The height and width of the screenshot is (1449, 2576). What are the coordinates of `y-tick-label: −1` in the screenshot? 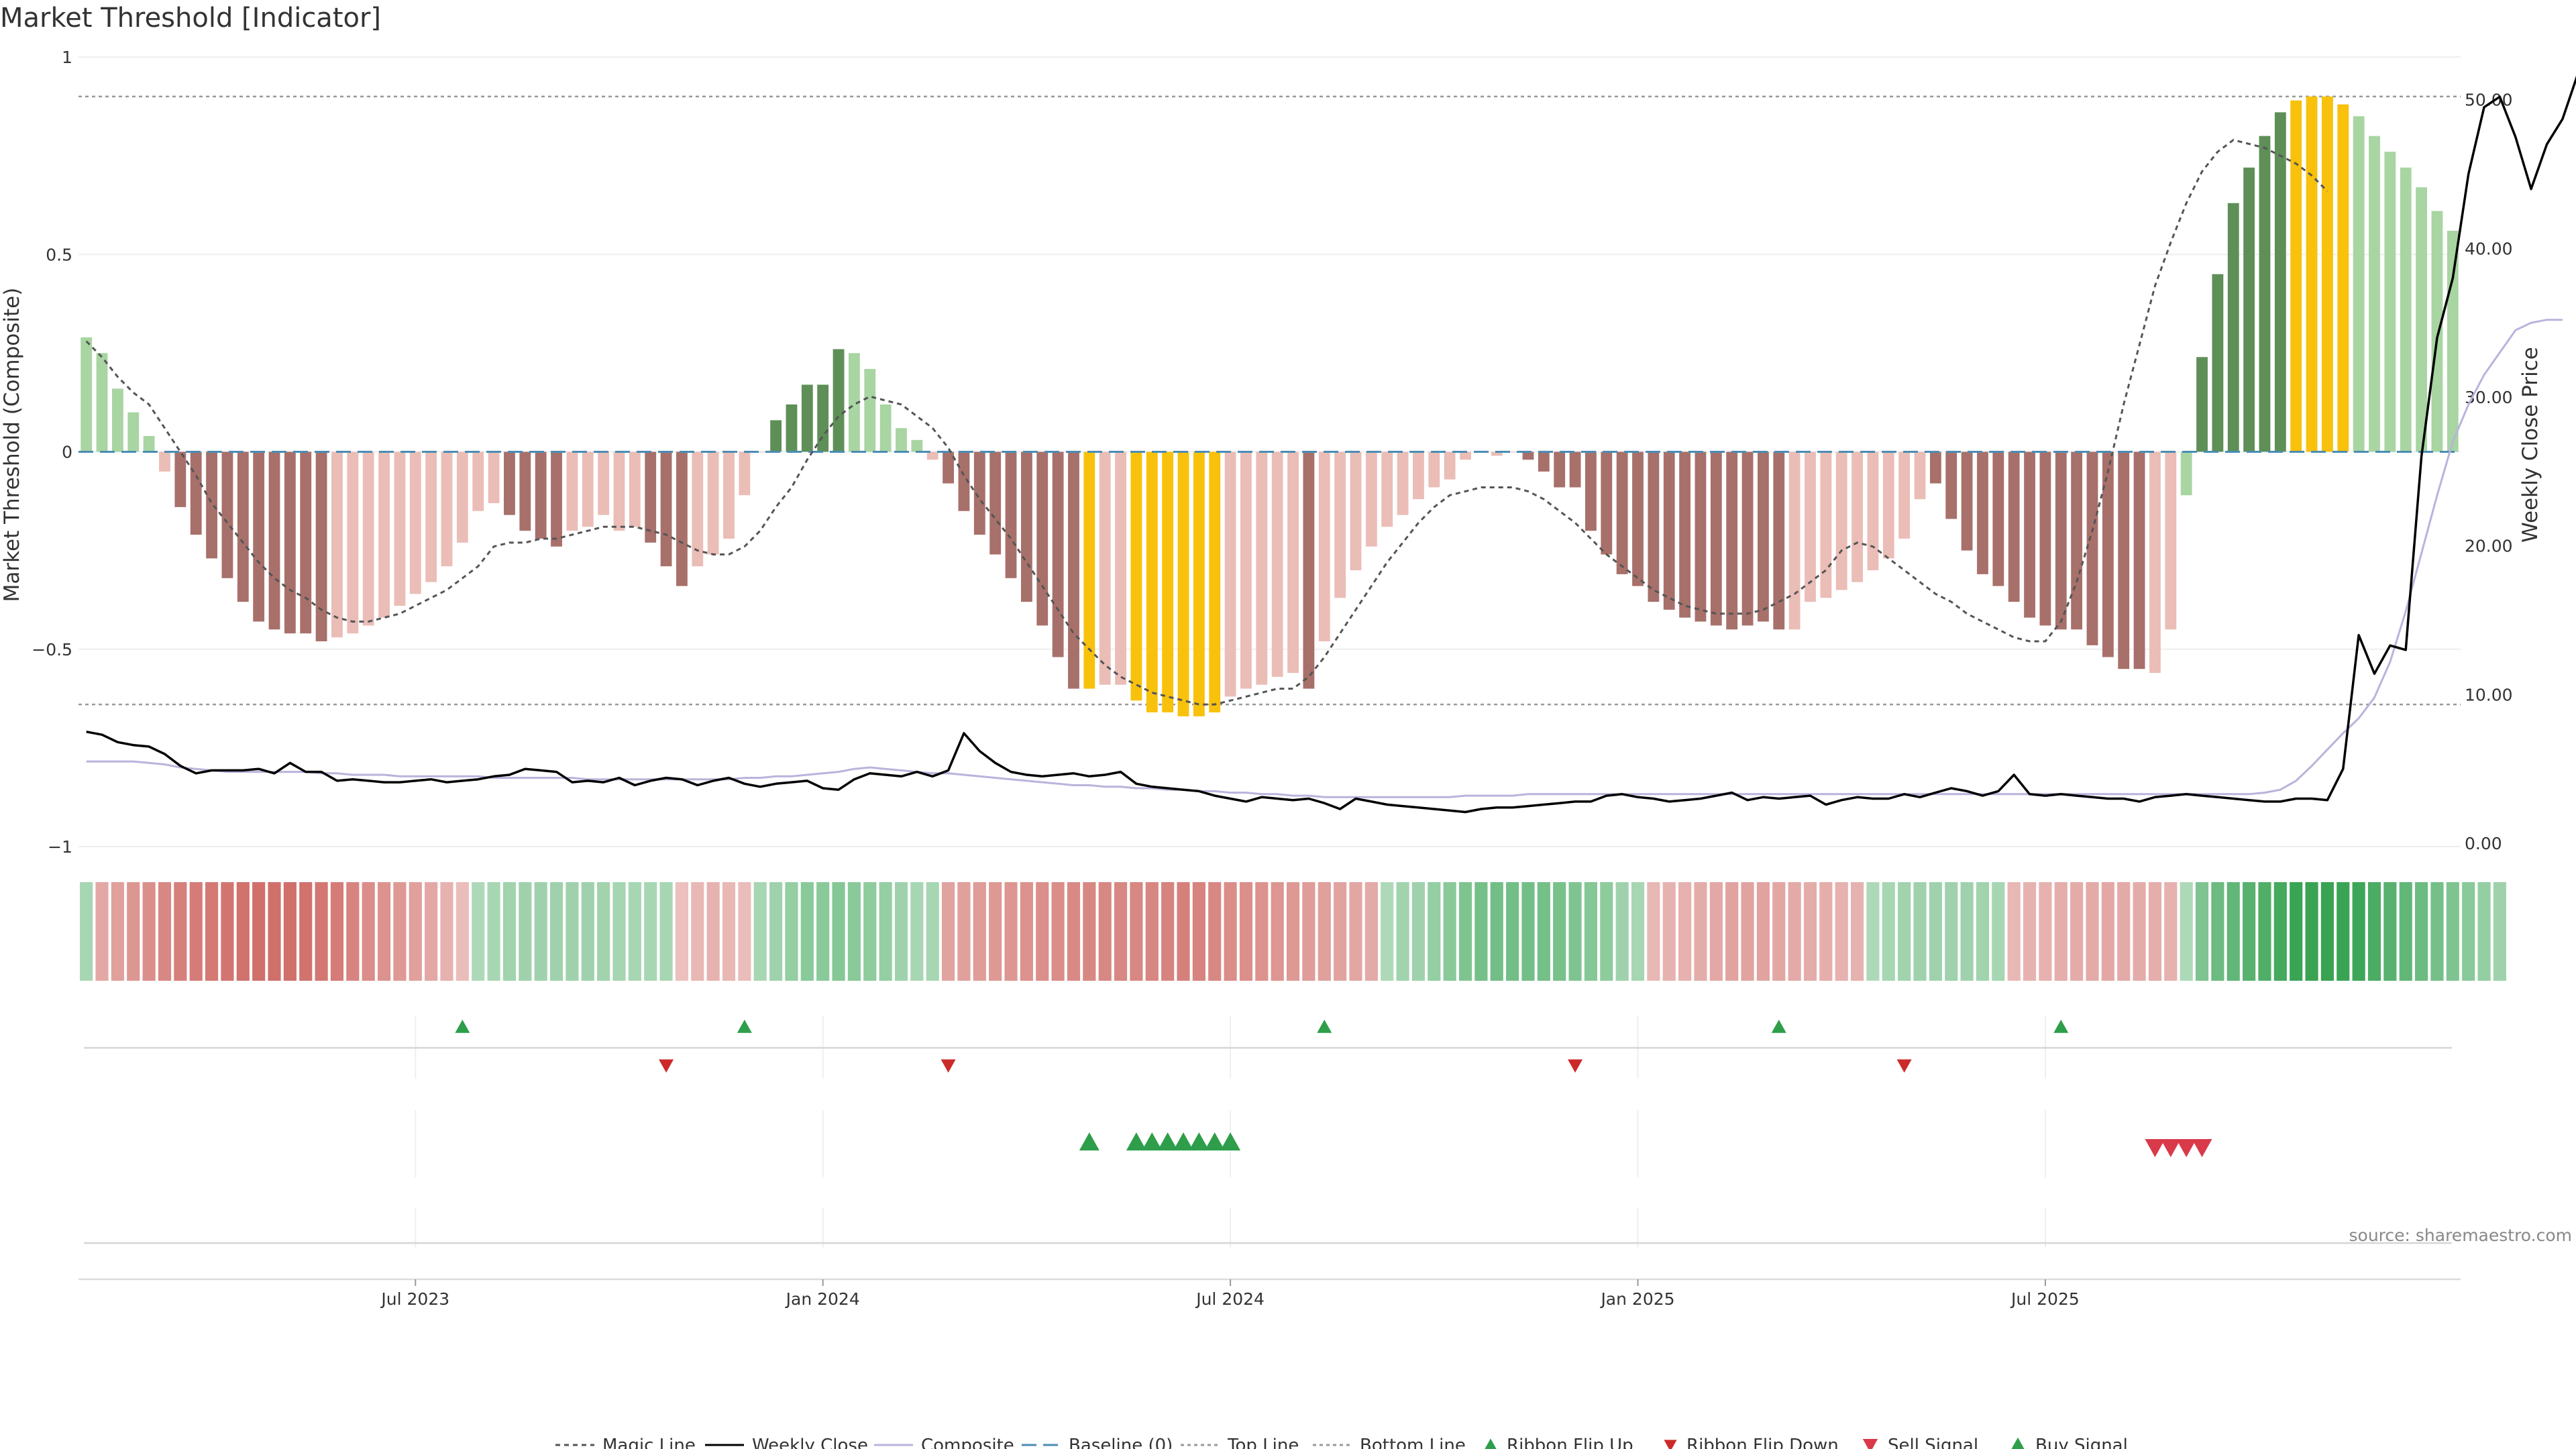 It's located at (60, 847).